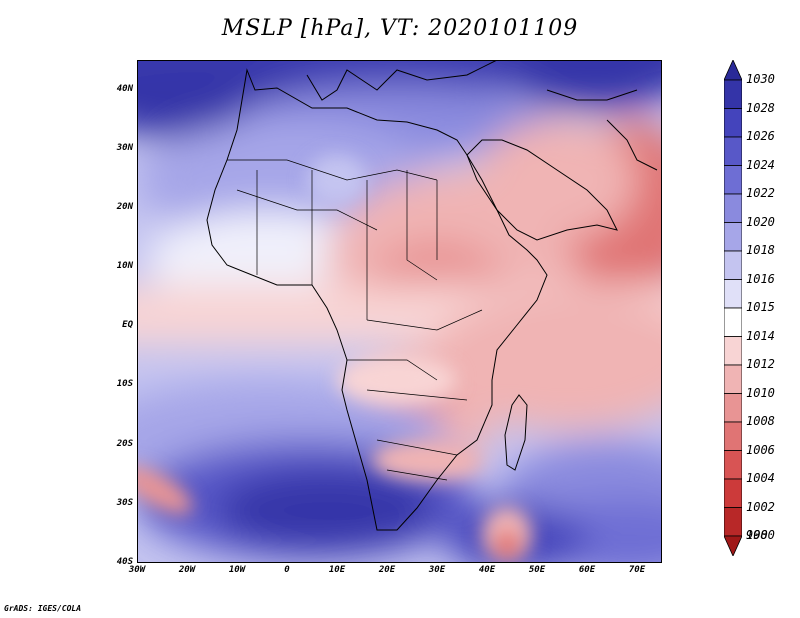 The width and height of the screenshot is (800, 618). What do you see at coordinates (760, 364) in the screenshot?
I see `colorbar-level-label: 1012` at bounding box center [760, 364].